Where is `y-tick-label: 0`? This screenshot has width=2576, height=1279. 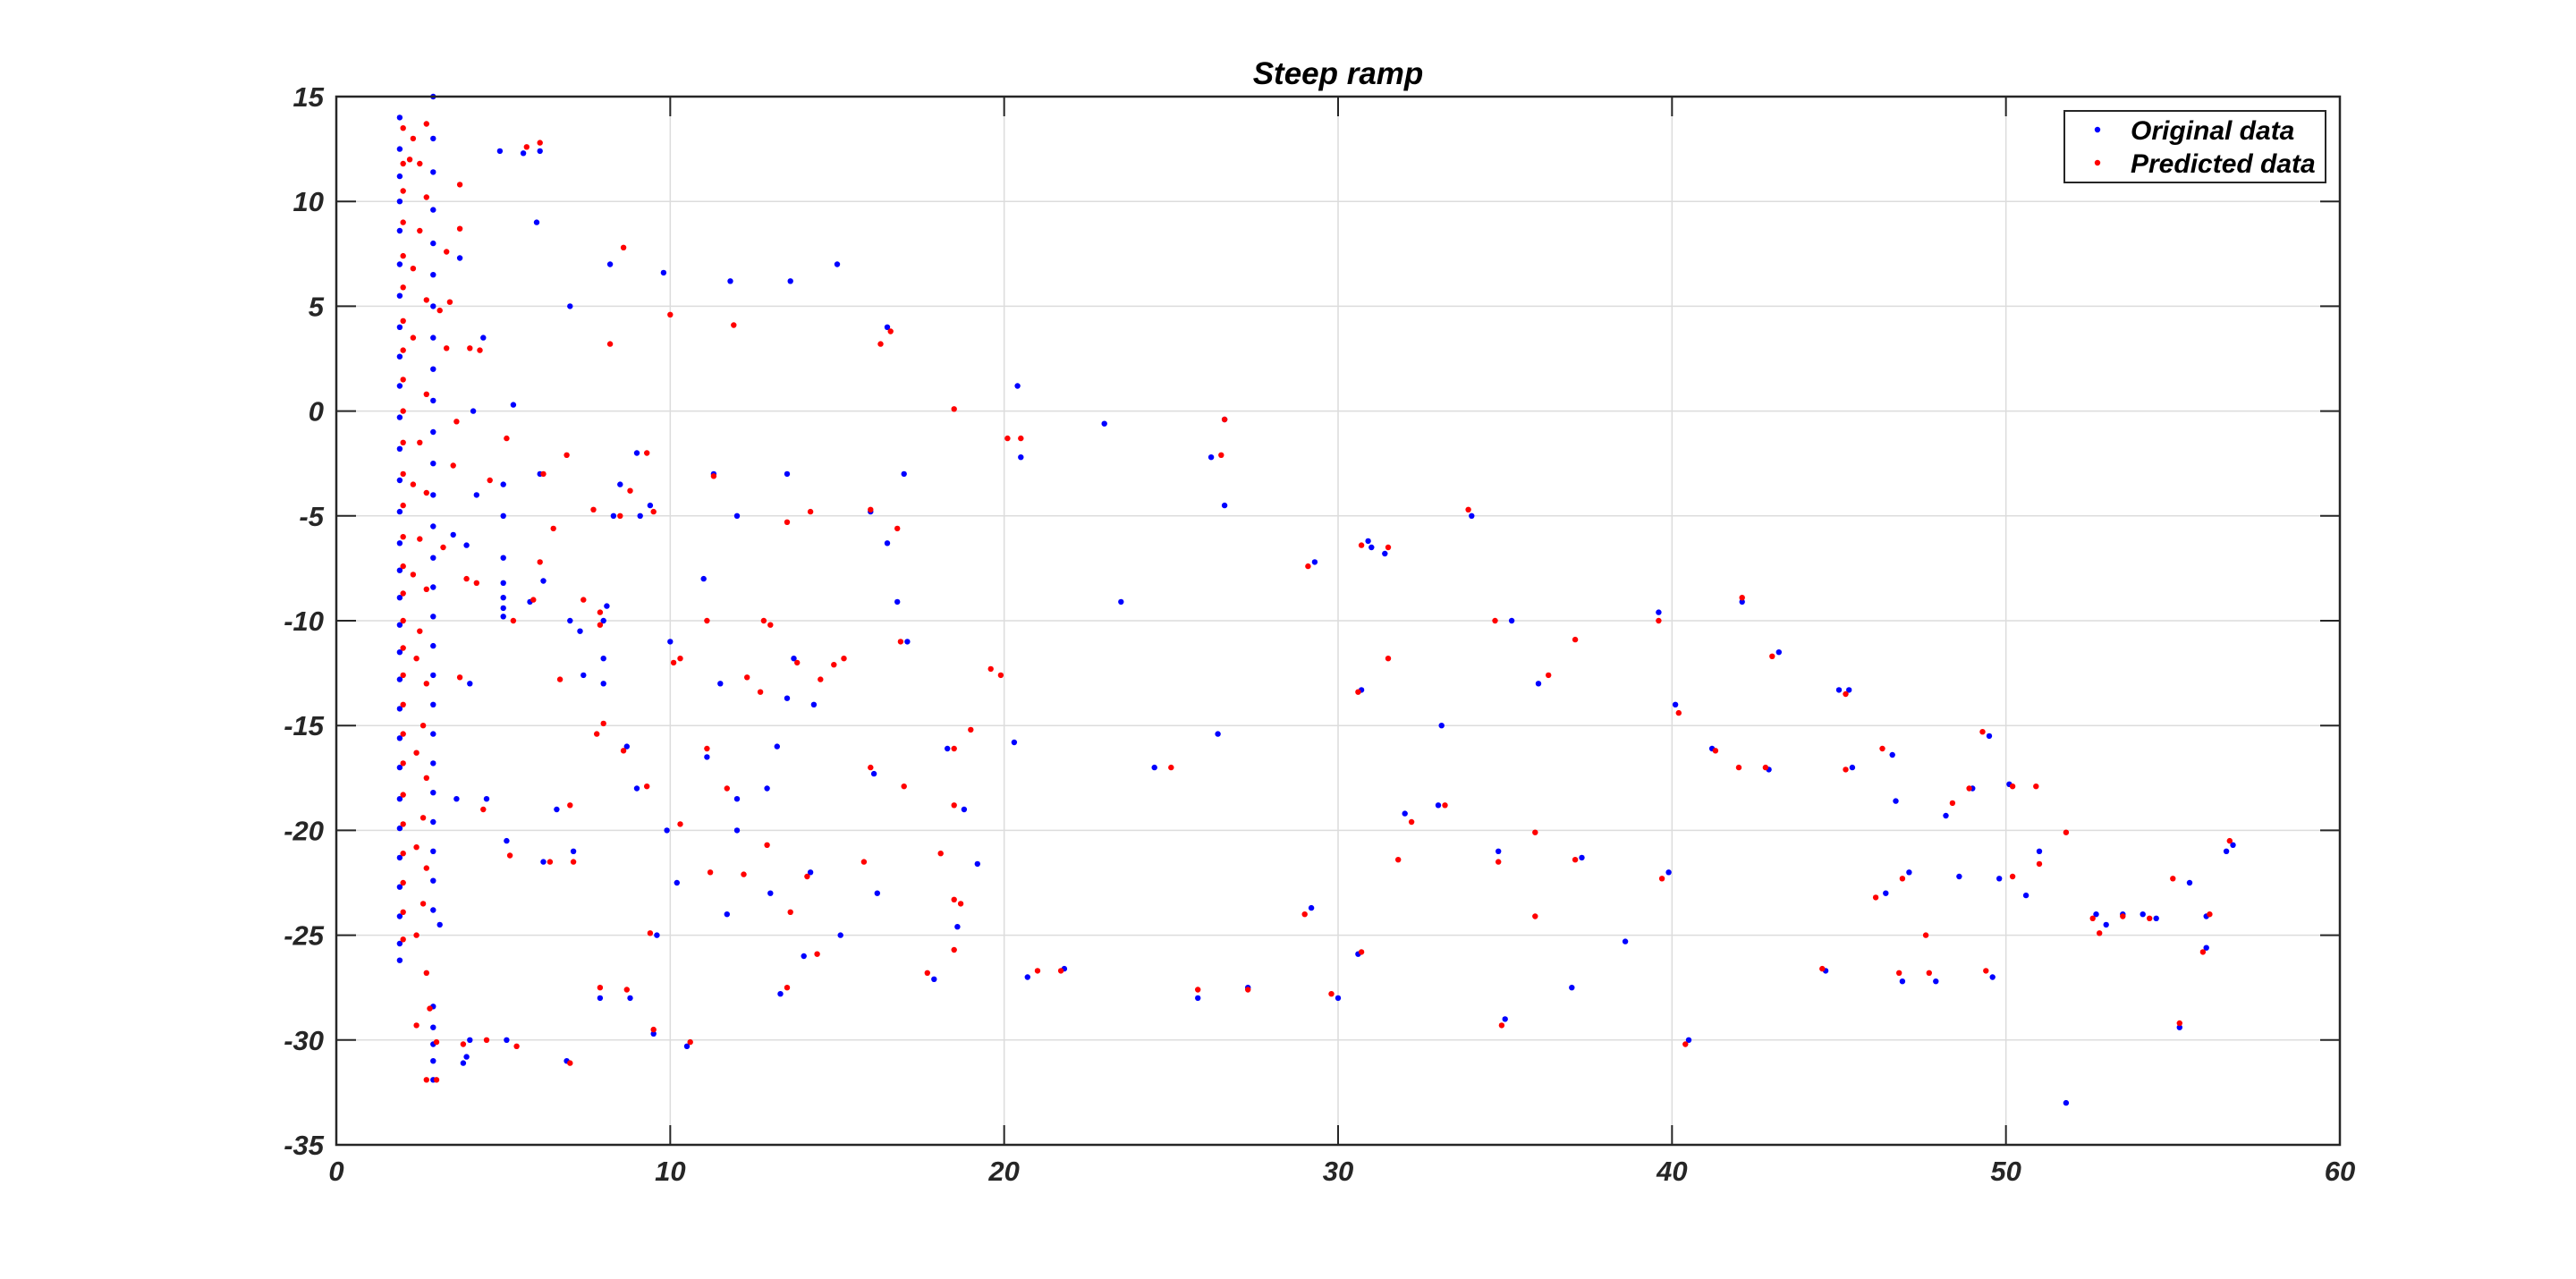
y-tick-label: 0 is located at coordinates (316, 412).